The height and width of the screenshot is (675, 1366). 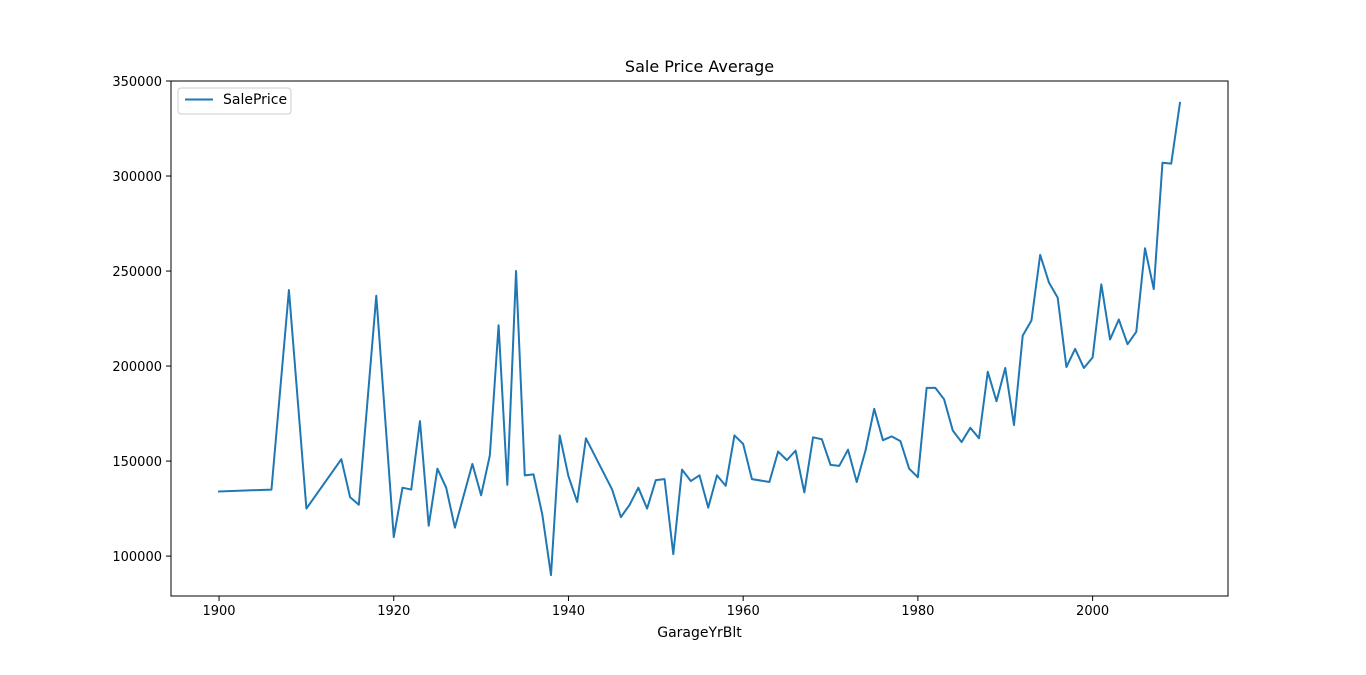 What do you see at coordinates (255, 100) in the screenshot?
I see `legend-label: SalePrice` at bounding box center [255, 100].